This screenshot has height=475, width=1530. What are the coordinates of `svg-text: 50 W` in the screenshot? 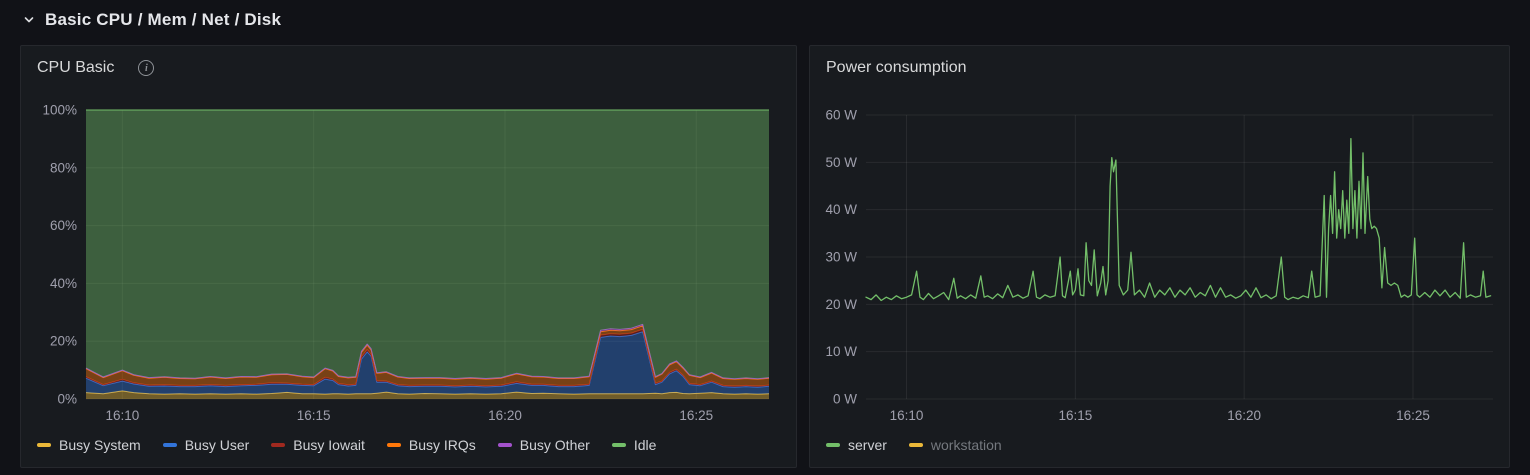 It's located at (841, 162).